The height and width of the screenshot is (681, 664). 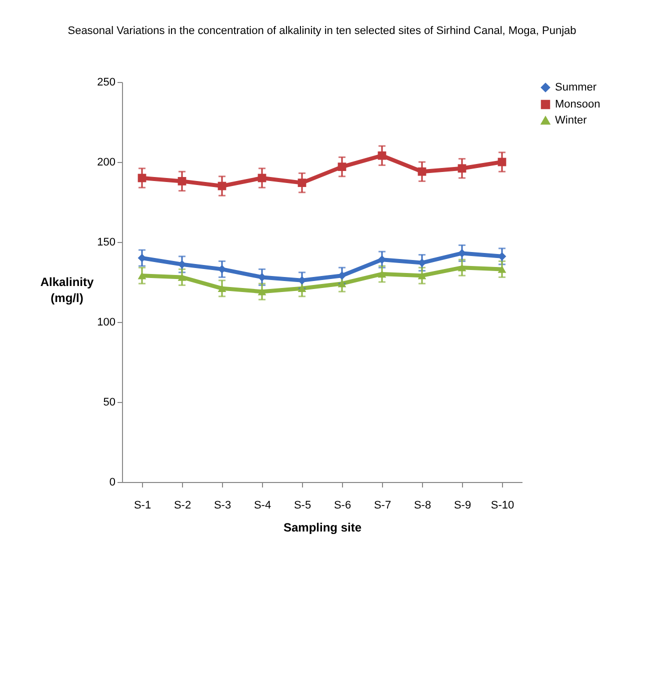 I want to click on x-tick-label: S-7, so click(x=383, y=506).